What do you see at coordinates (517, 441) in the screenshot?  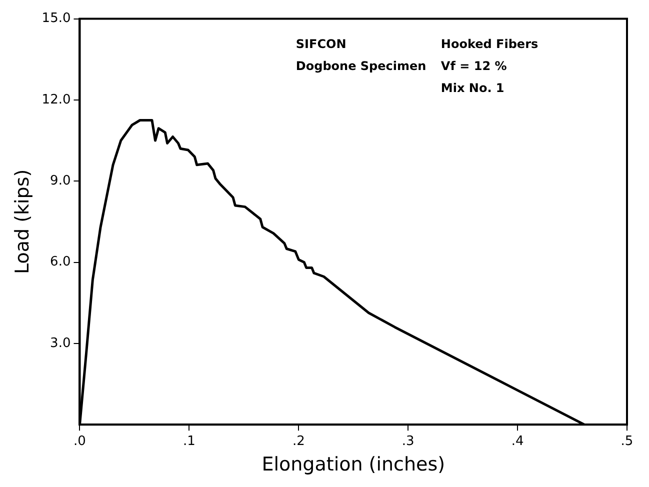 I see `x-tick-label: .4` at bounding box center [517, 441].